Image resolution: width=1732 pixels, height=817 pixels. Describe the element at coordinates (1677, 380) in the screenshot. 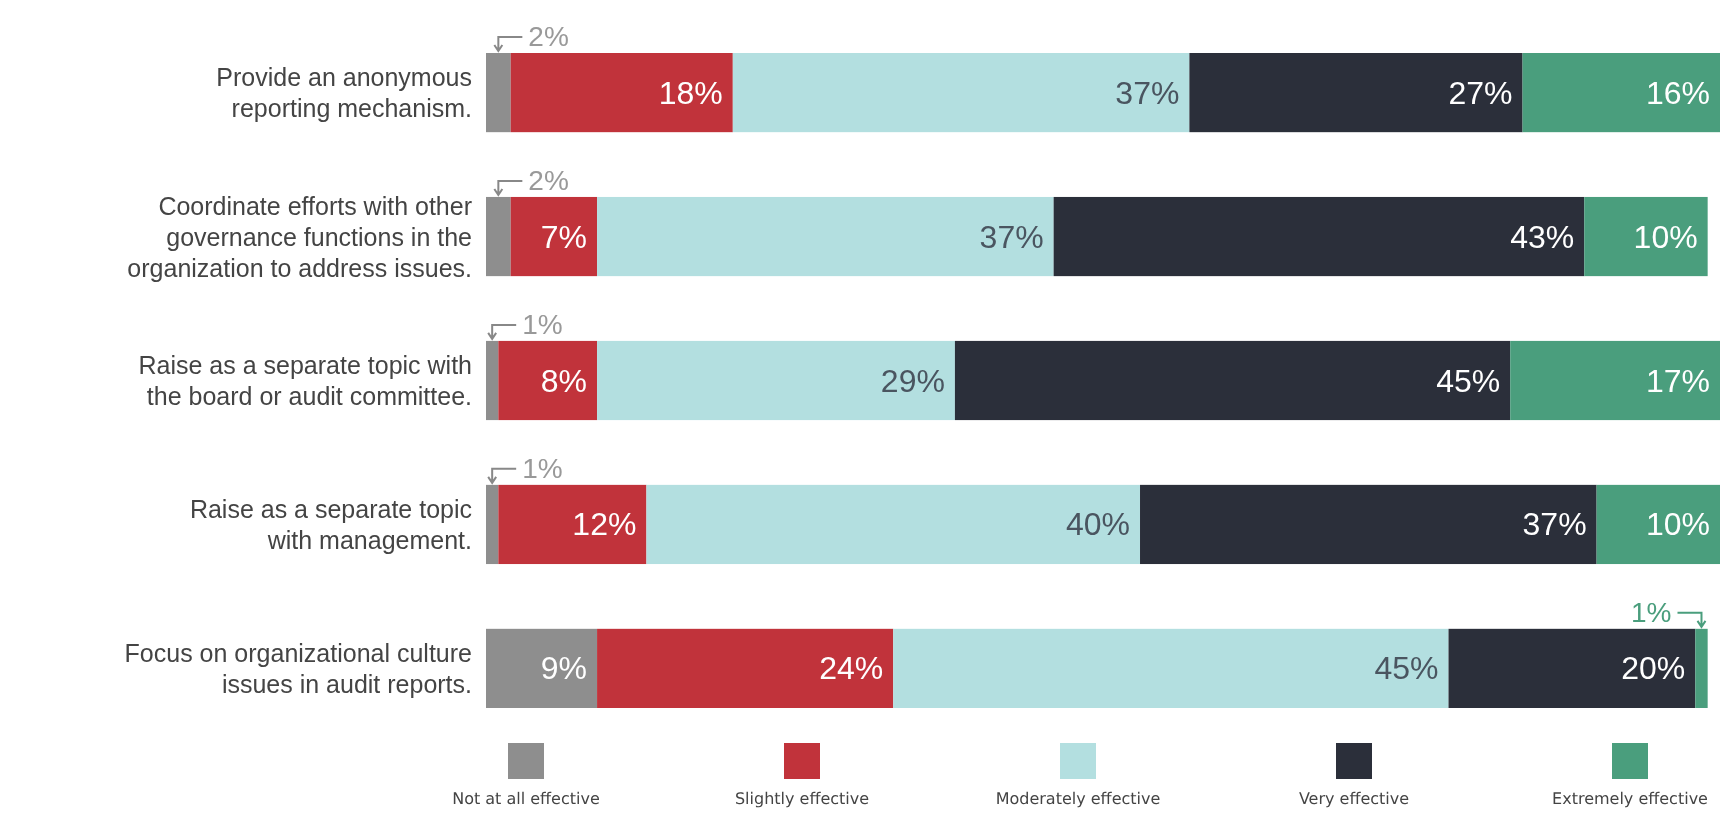

I see `data-label: 17%` at that location.